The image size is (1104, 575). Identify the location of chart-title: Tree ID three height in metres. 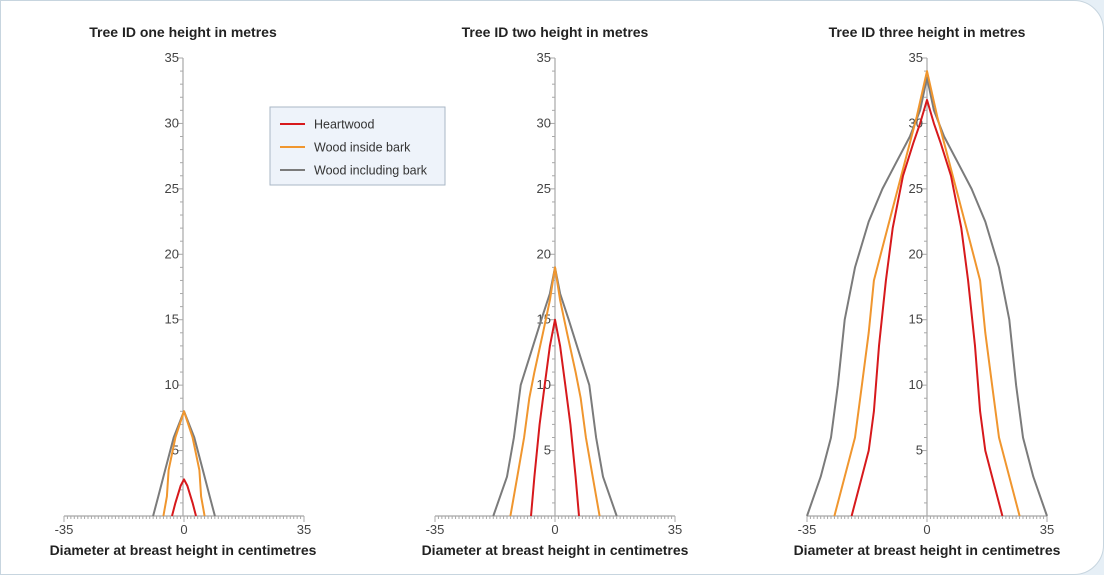
(927, 32).